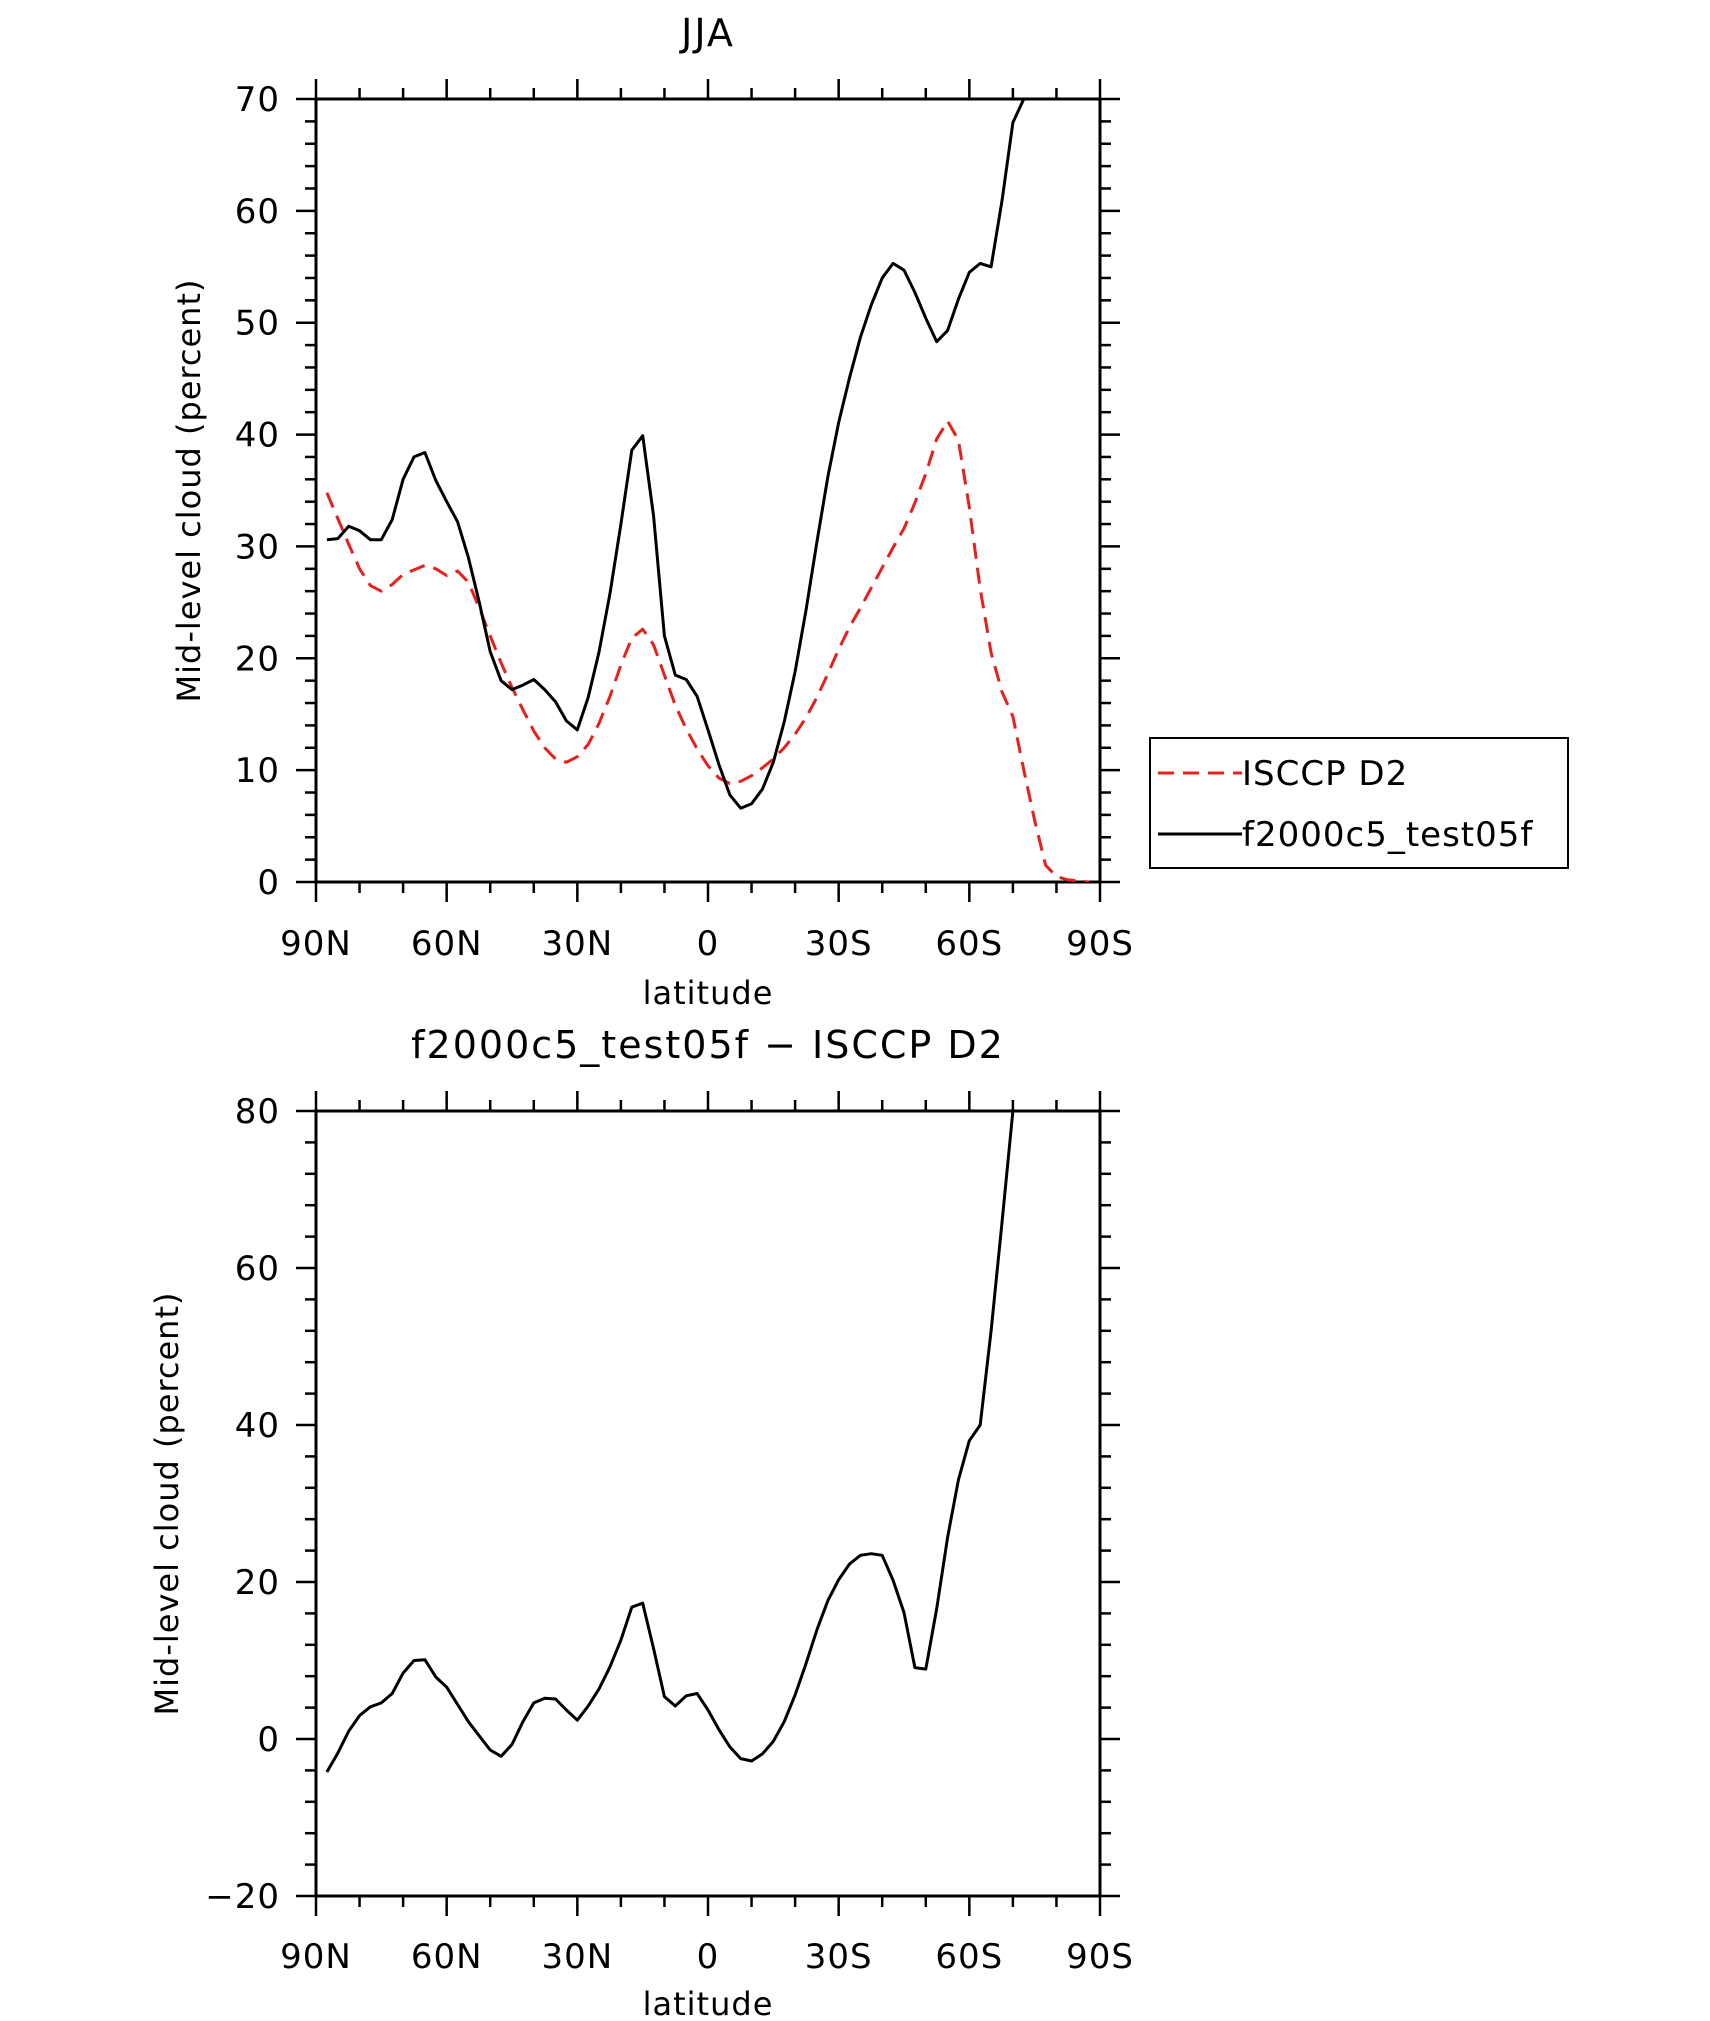  What do you see at coordinates (257, 100) in the screenshot?
I see `y-tick-label: 70` at bounding box center [257, 100].